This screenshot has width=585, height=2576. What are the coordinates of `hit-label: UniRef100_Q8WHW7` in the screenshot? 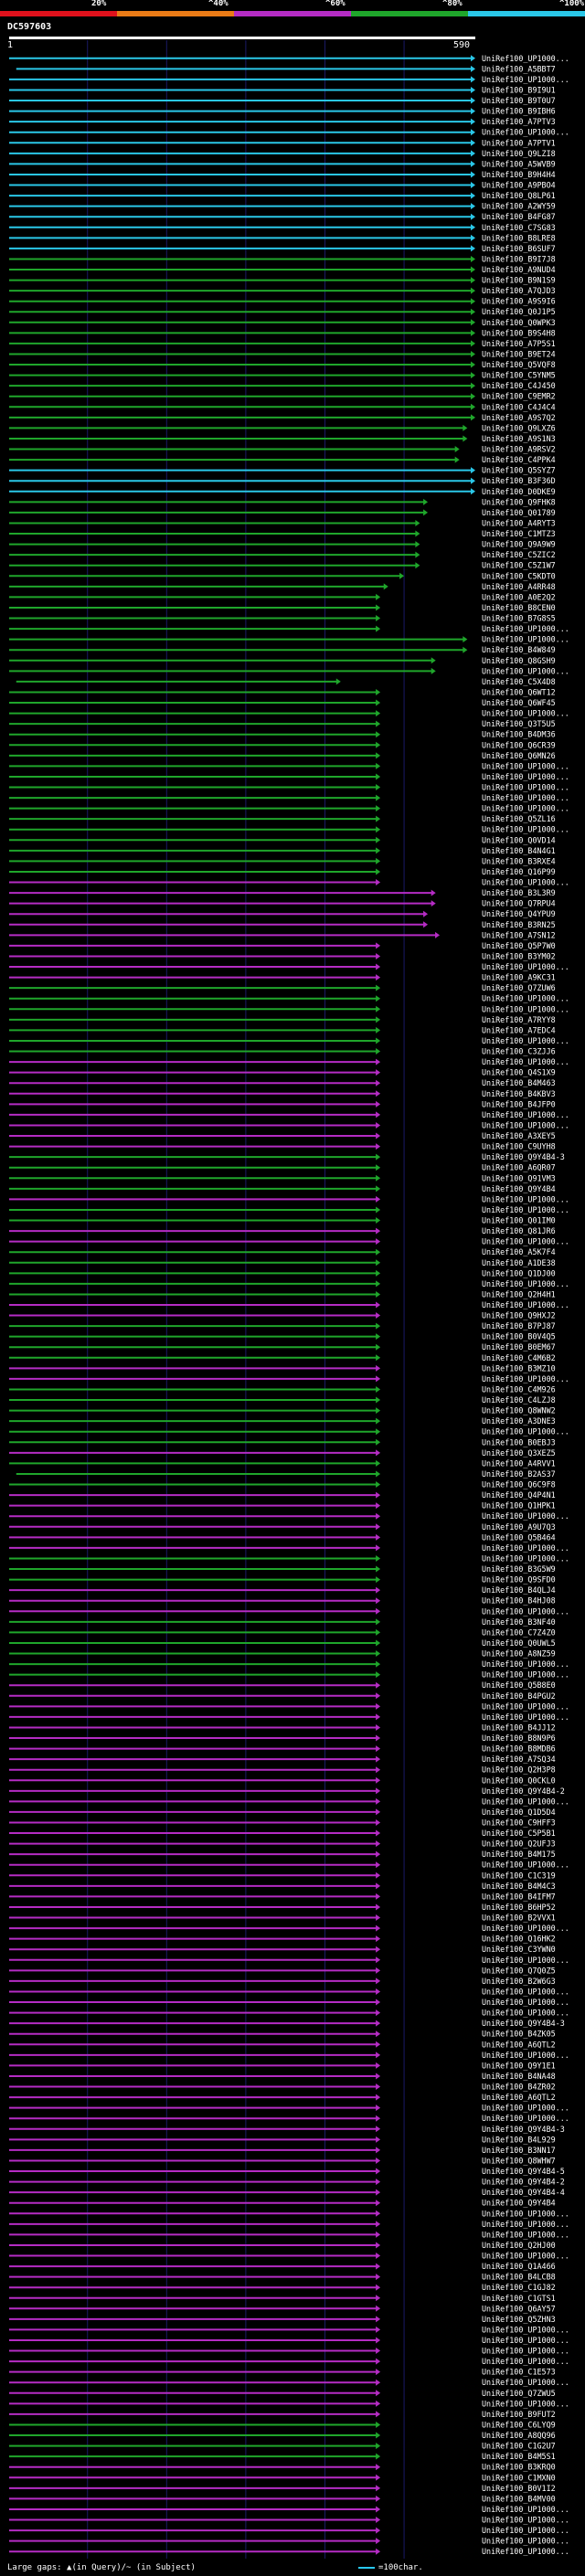 It's located at (519, 2160).